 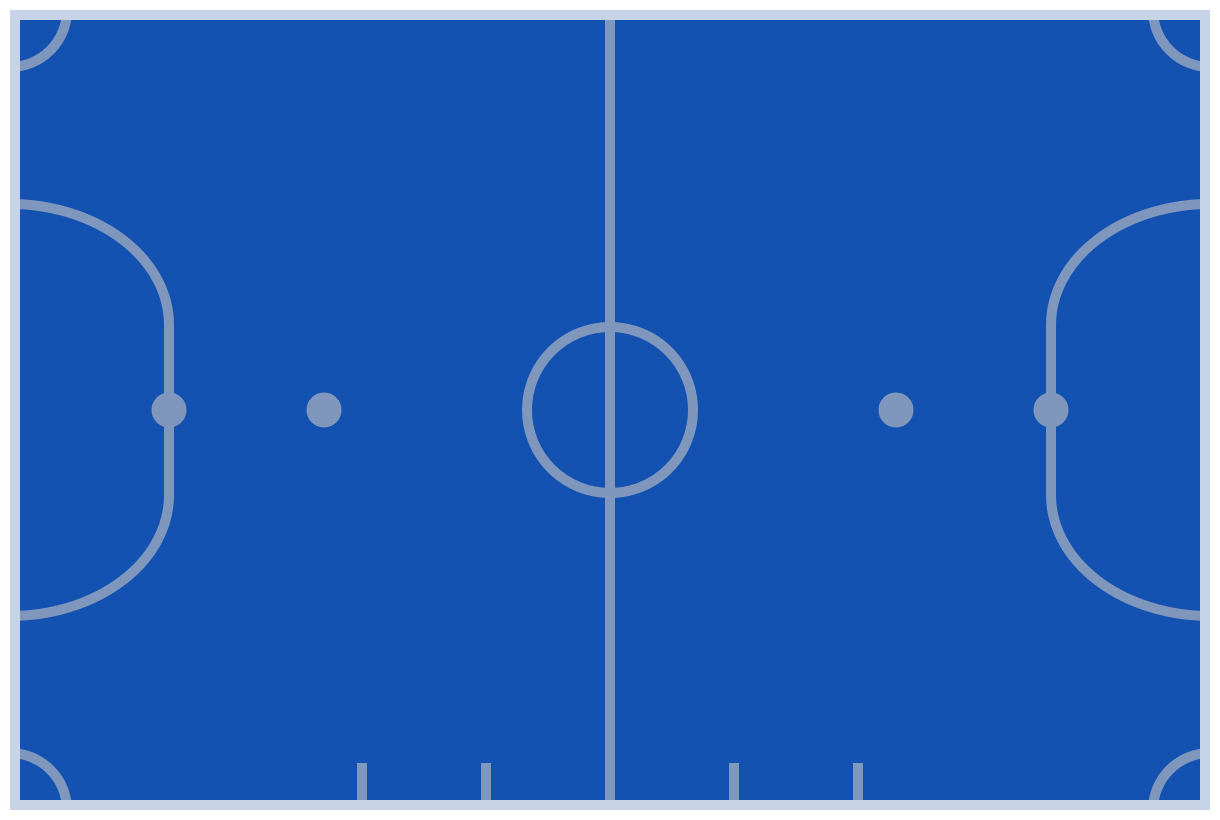 I want to click on center-circle, so click(x=610, y=410).